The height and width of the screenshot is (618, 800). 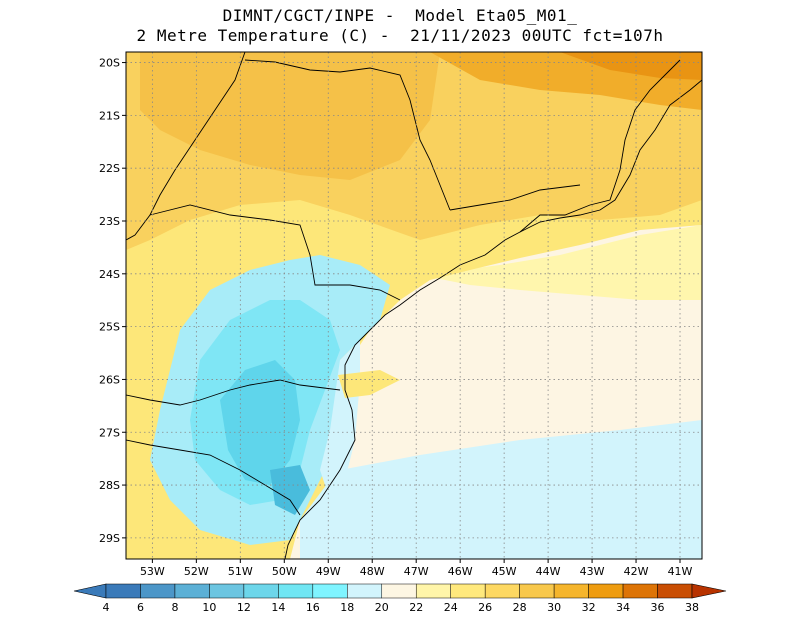 What do you see at coordinates (109, 432) in the screenshot?
I see `lat-tick-label: 27S` at bounding box center [109, 432].